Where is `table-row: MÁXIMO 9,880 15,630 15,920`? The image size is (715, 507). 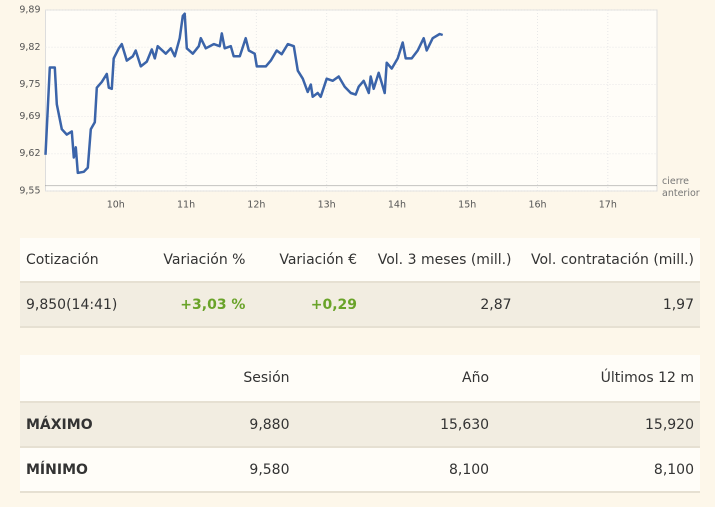 table-row: MÁXIMO 9,880 15,630 15,920 is located at coordinates (360, 424).